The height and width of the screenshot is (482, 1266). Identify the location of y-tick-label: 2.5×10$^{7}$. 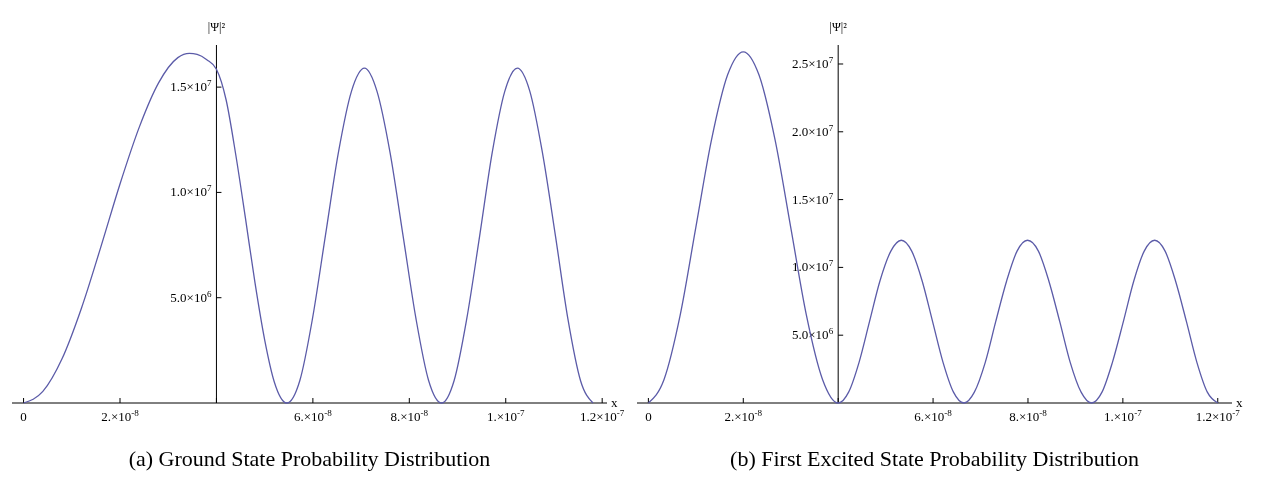
(813, 62).